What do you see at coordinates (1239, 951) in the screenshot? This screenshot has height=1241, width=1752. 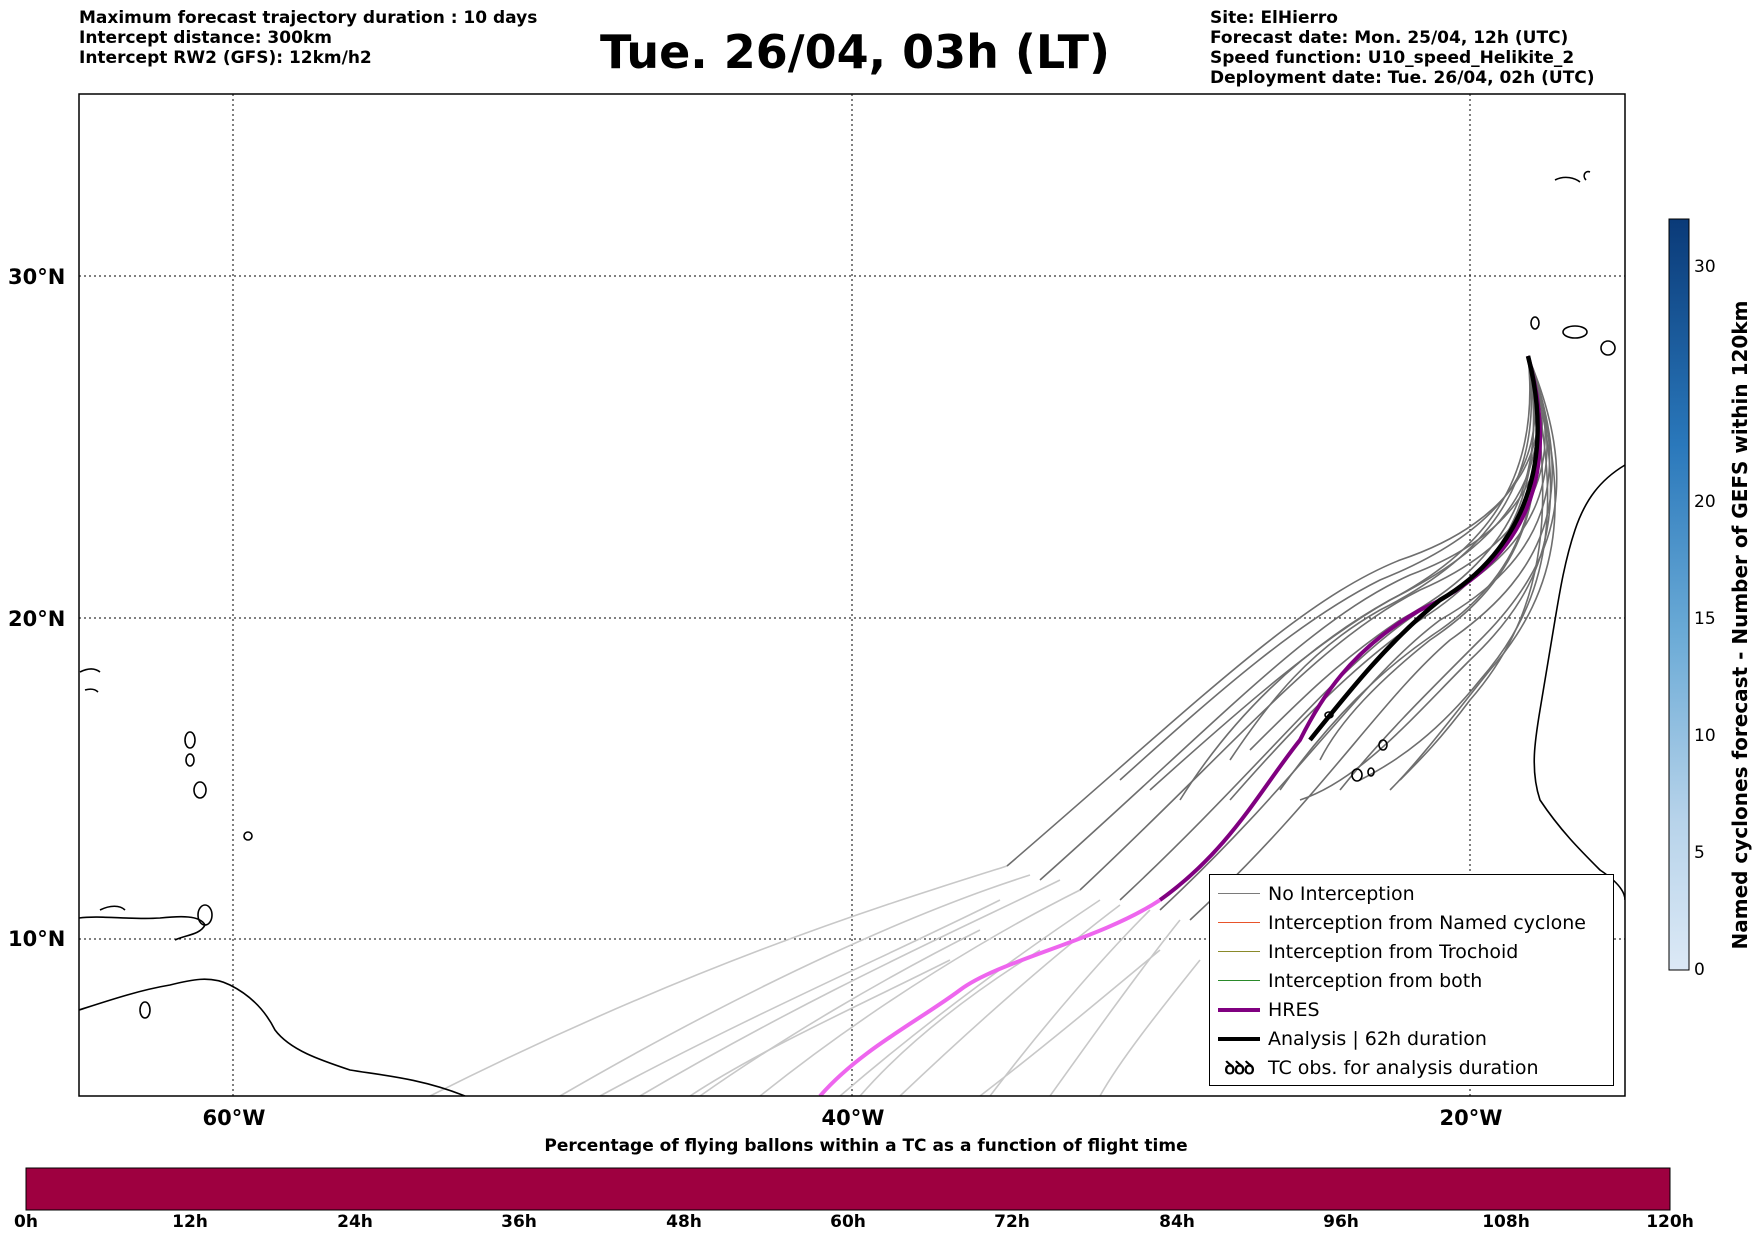 I see `legend-line-trochoid` at bounding box center [1239, 951].